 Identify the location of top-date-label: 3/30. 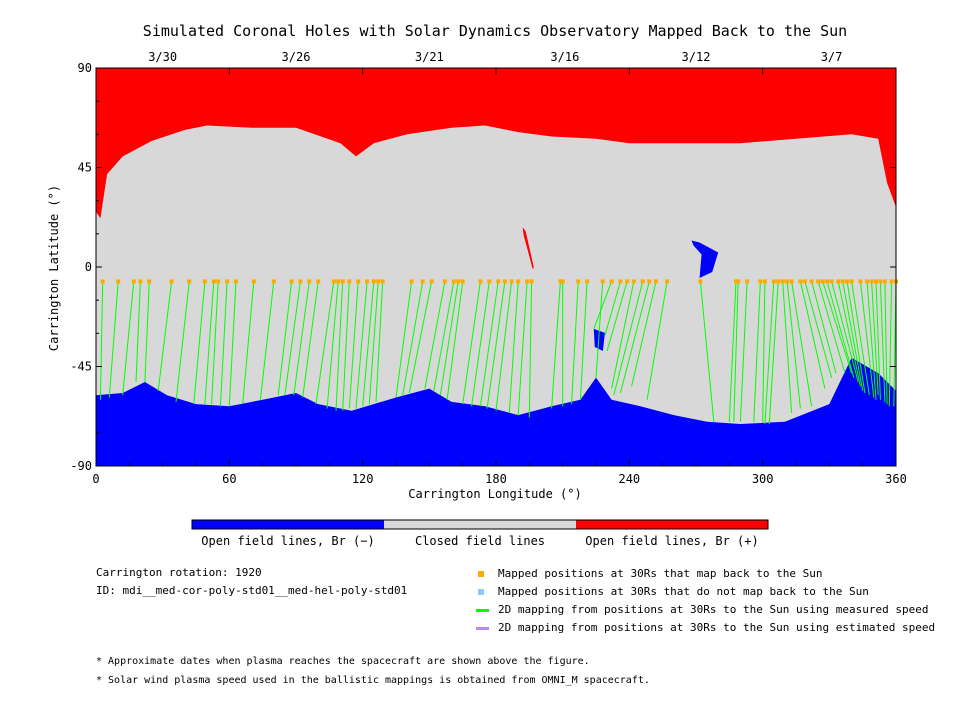
(162, 57).